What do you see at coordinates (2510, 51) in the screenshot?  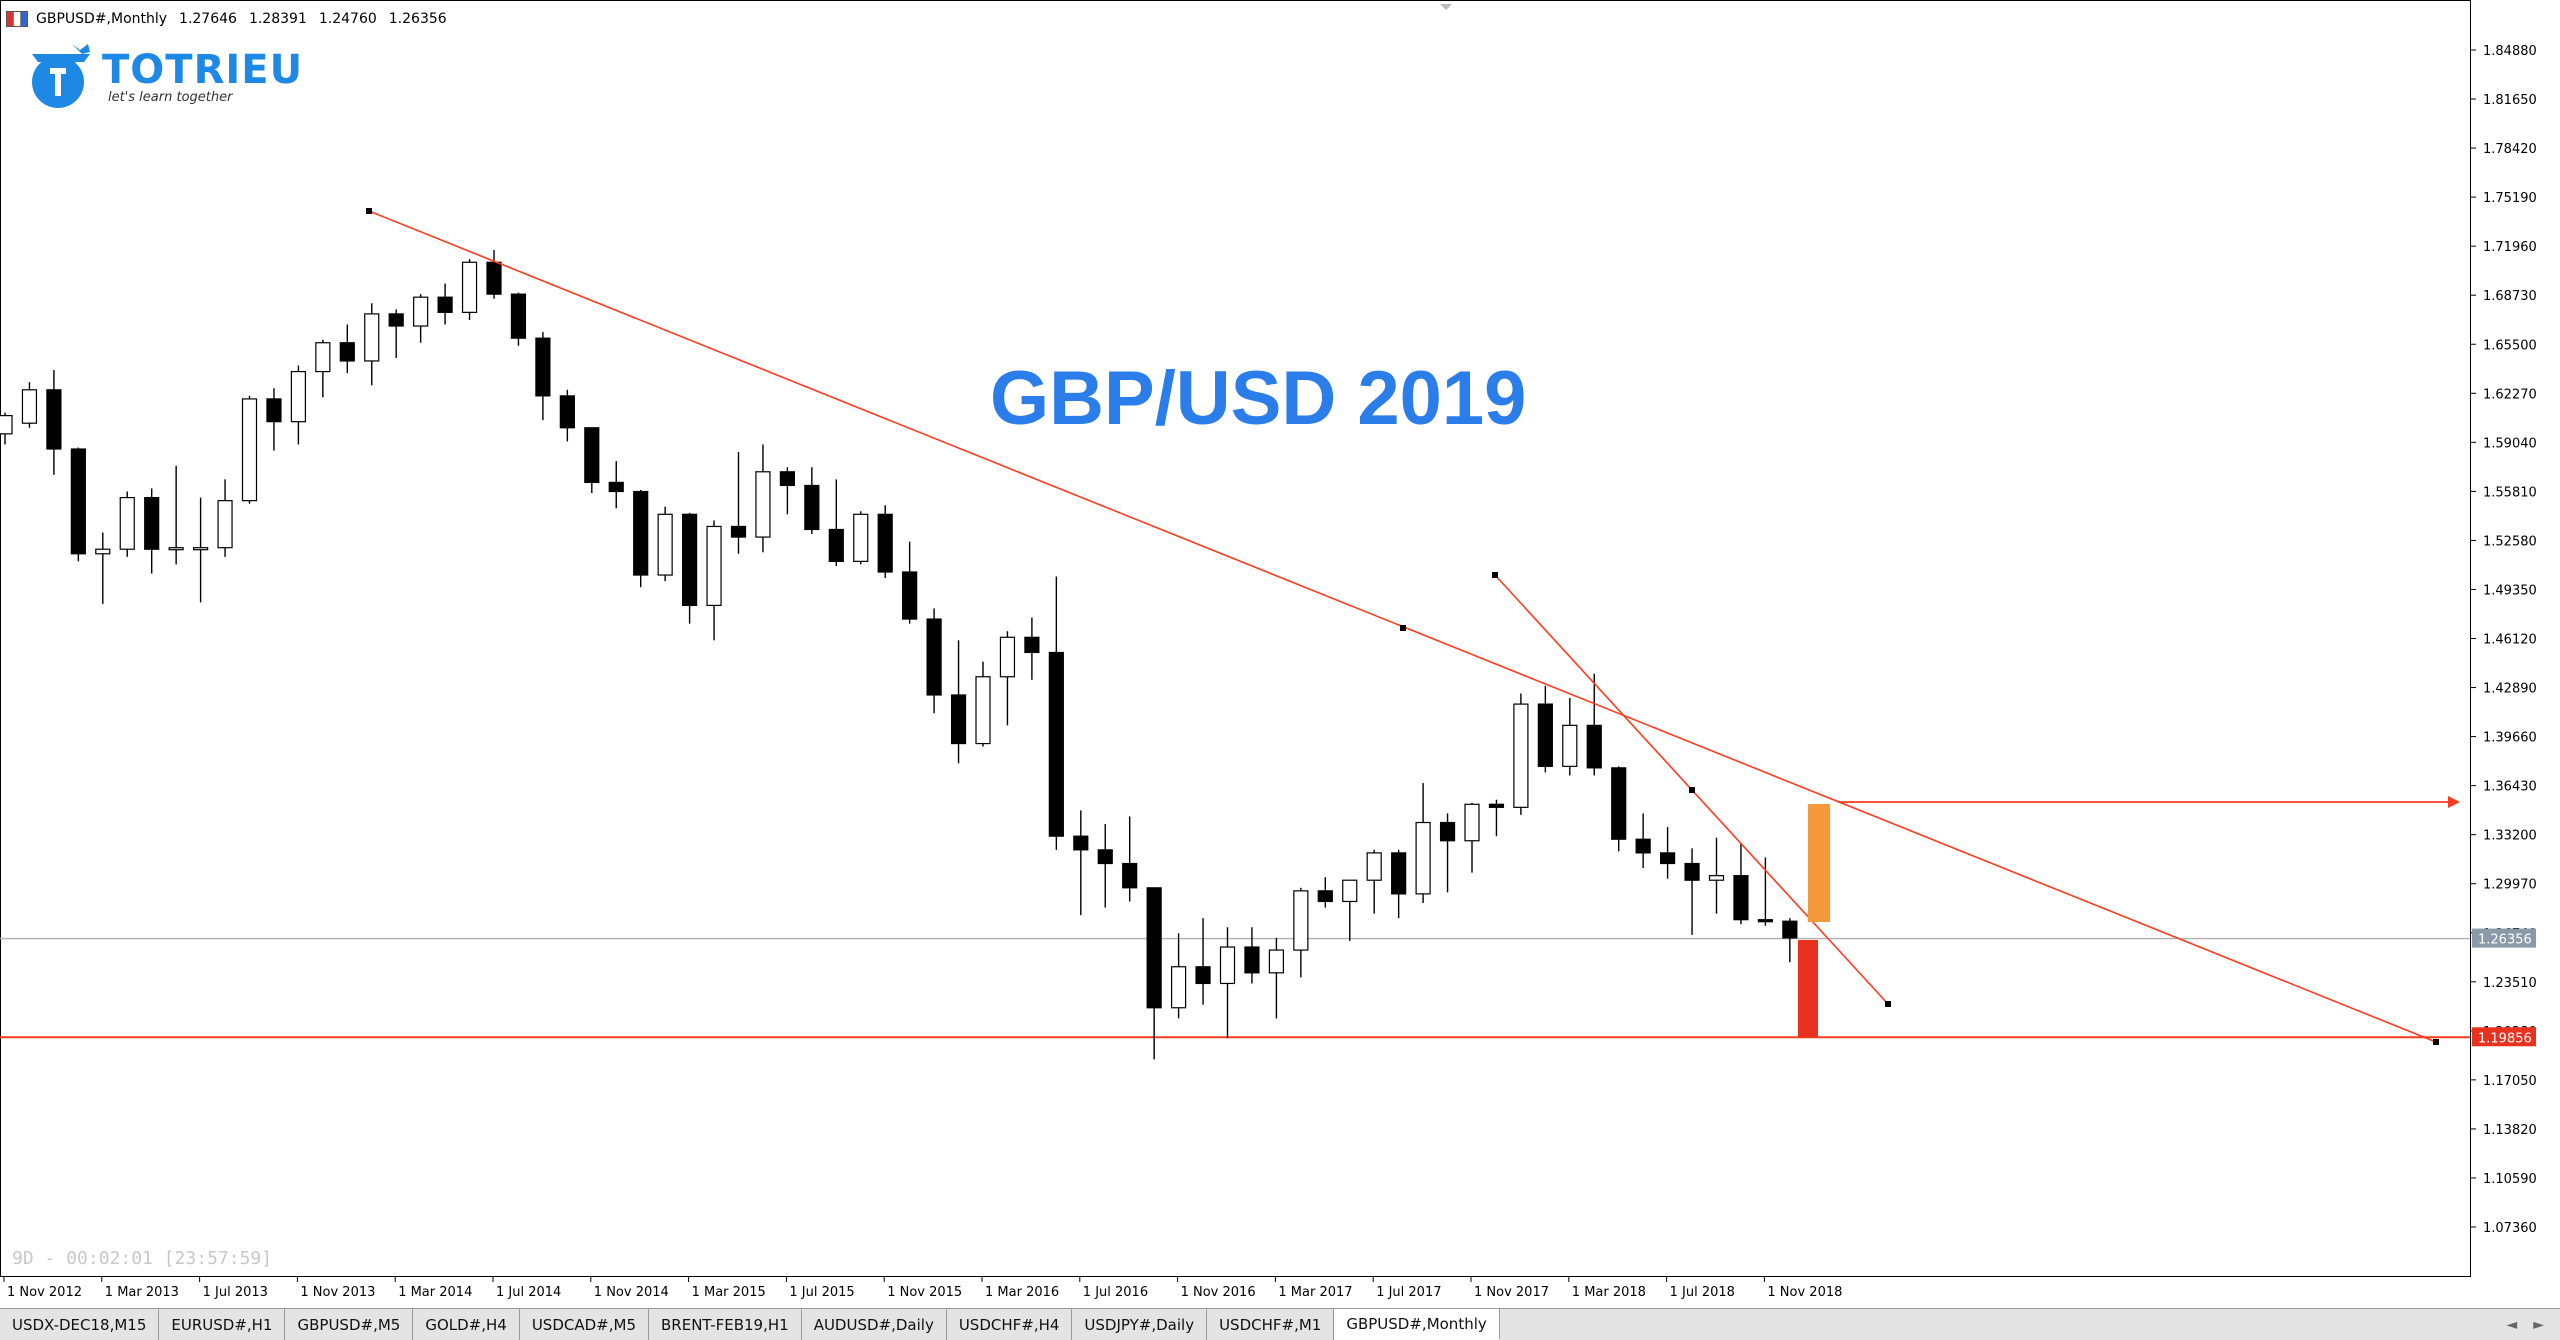 I see `y-tick-label: 1.84880` at bounding box center [2510, 51].